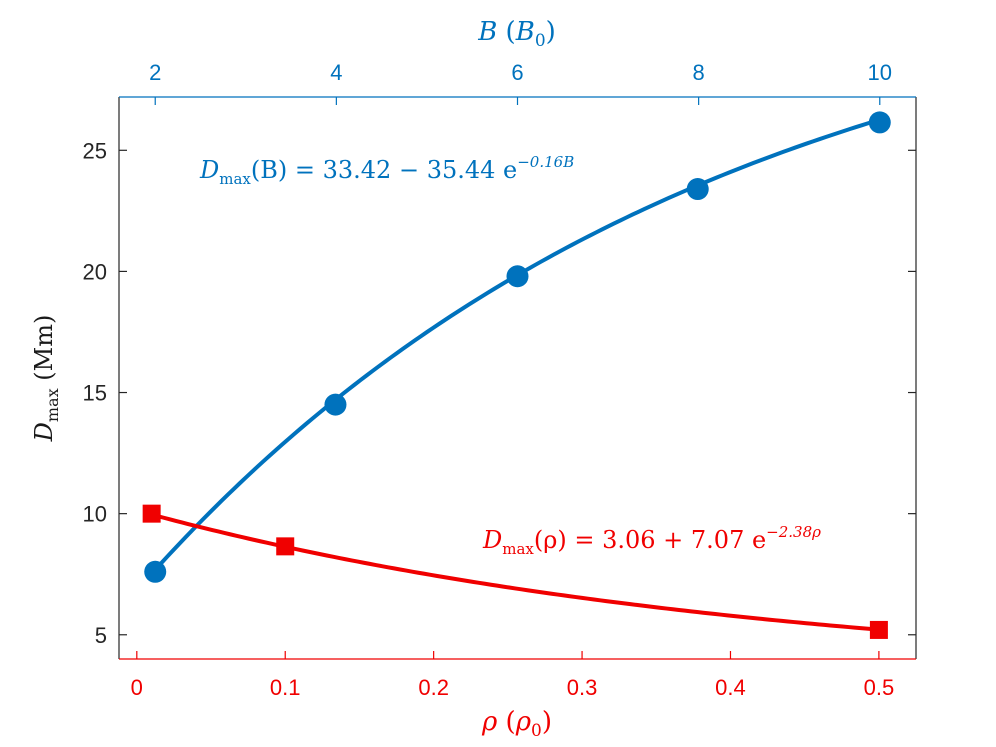  Describe the element at coordinates (336, 72) in the screenshot. I see `top-tick-label: 4` at that location.